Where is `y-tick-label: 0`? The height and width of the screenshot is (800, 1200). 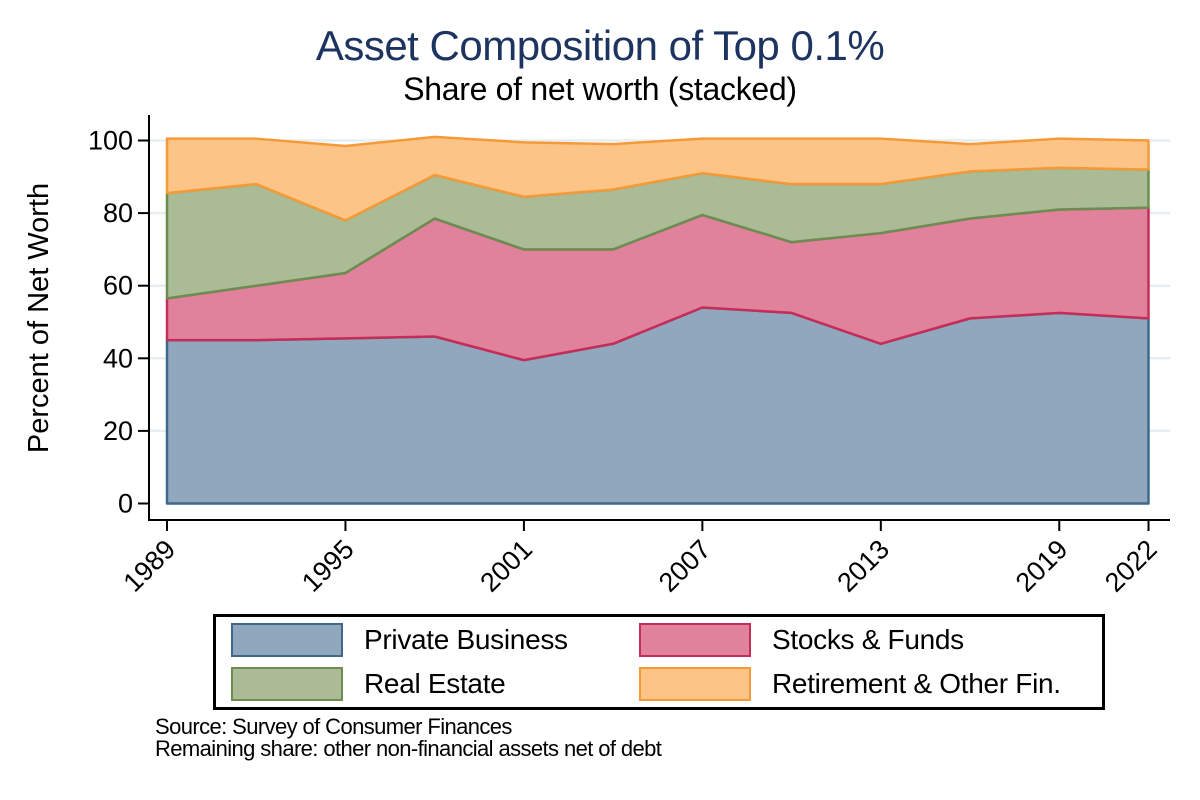 y-tick-label: 0 is located at coordinates (125, 504).